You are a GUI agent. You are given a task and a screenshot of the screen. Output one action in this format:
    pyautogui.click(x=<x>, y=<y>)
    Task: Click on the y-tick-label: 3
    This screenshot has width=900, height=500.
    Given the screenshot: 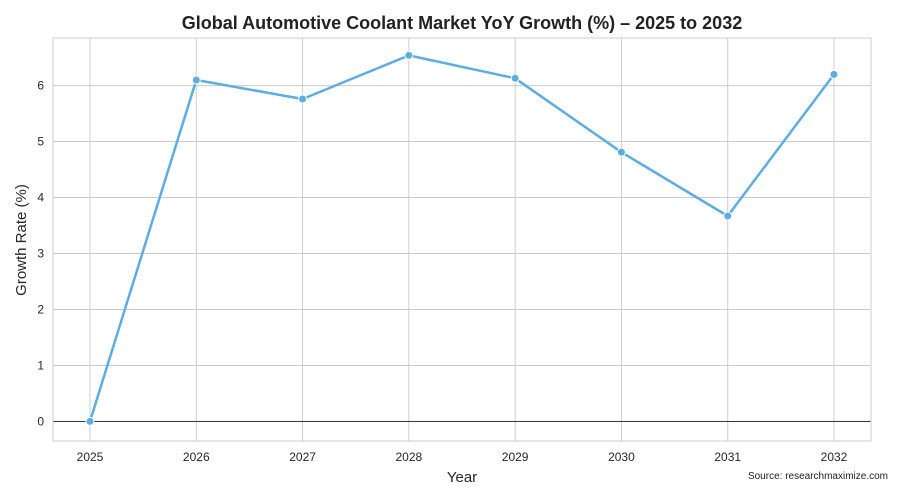 What is the action you would take?
    pyautogui.click(x=40, y=253)
    